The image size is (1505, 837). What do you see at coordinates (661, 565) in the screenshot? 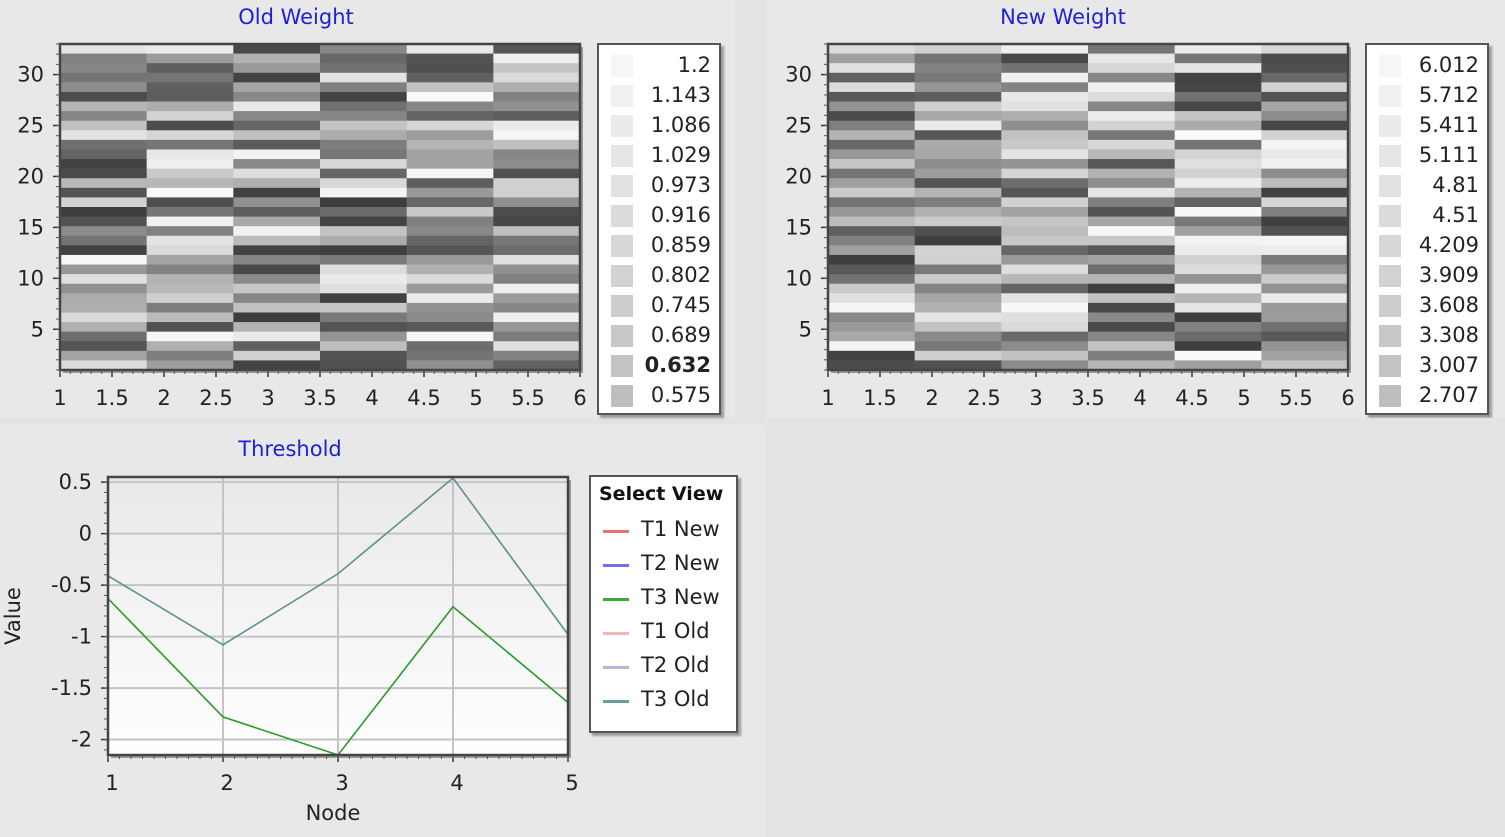
I see `select-view-item-t2-new: T2 New` at bounding box center [661, 565].